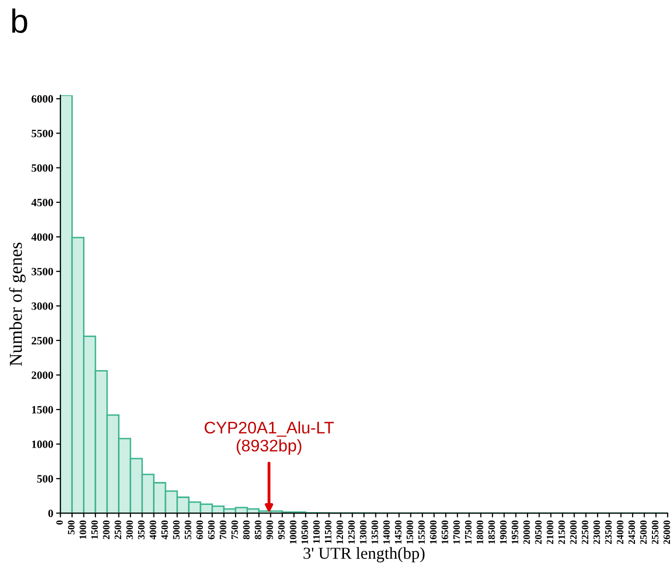 The image size is (671, 567). I want to click on x-tick-label: 18500, so click(491, 532).